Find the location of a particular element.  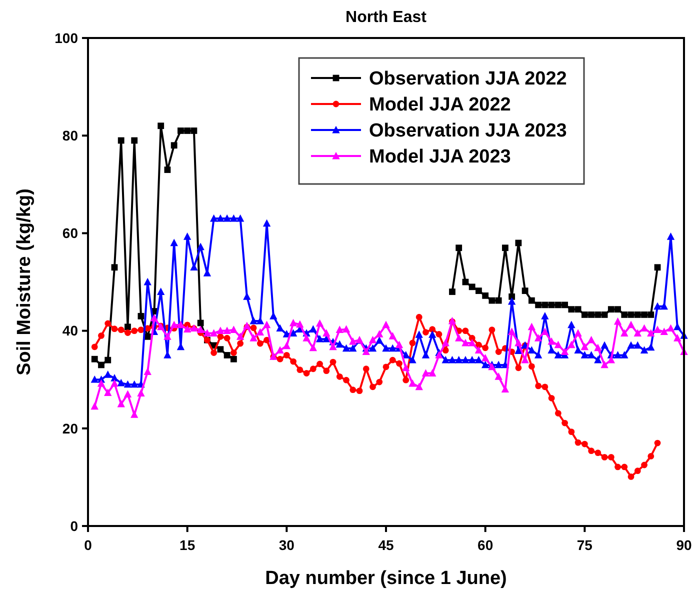

chart-title: North East is located at coordinates (387, 17).